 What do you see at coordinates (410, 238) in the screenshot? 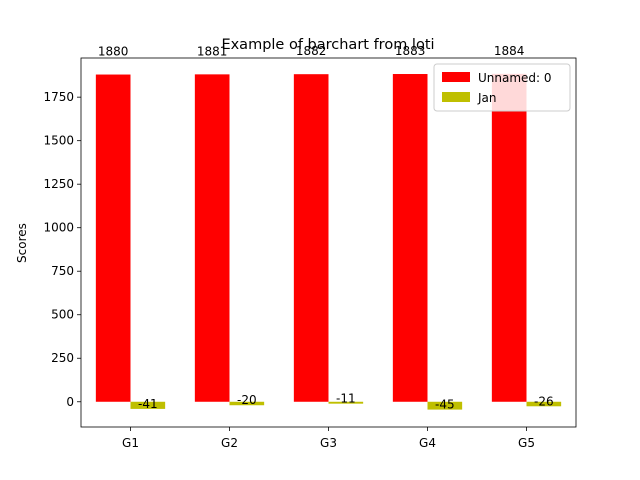
I see `bar-unnamed-g4` at bounding box center [410, 238].